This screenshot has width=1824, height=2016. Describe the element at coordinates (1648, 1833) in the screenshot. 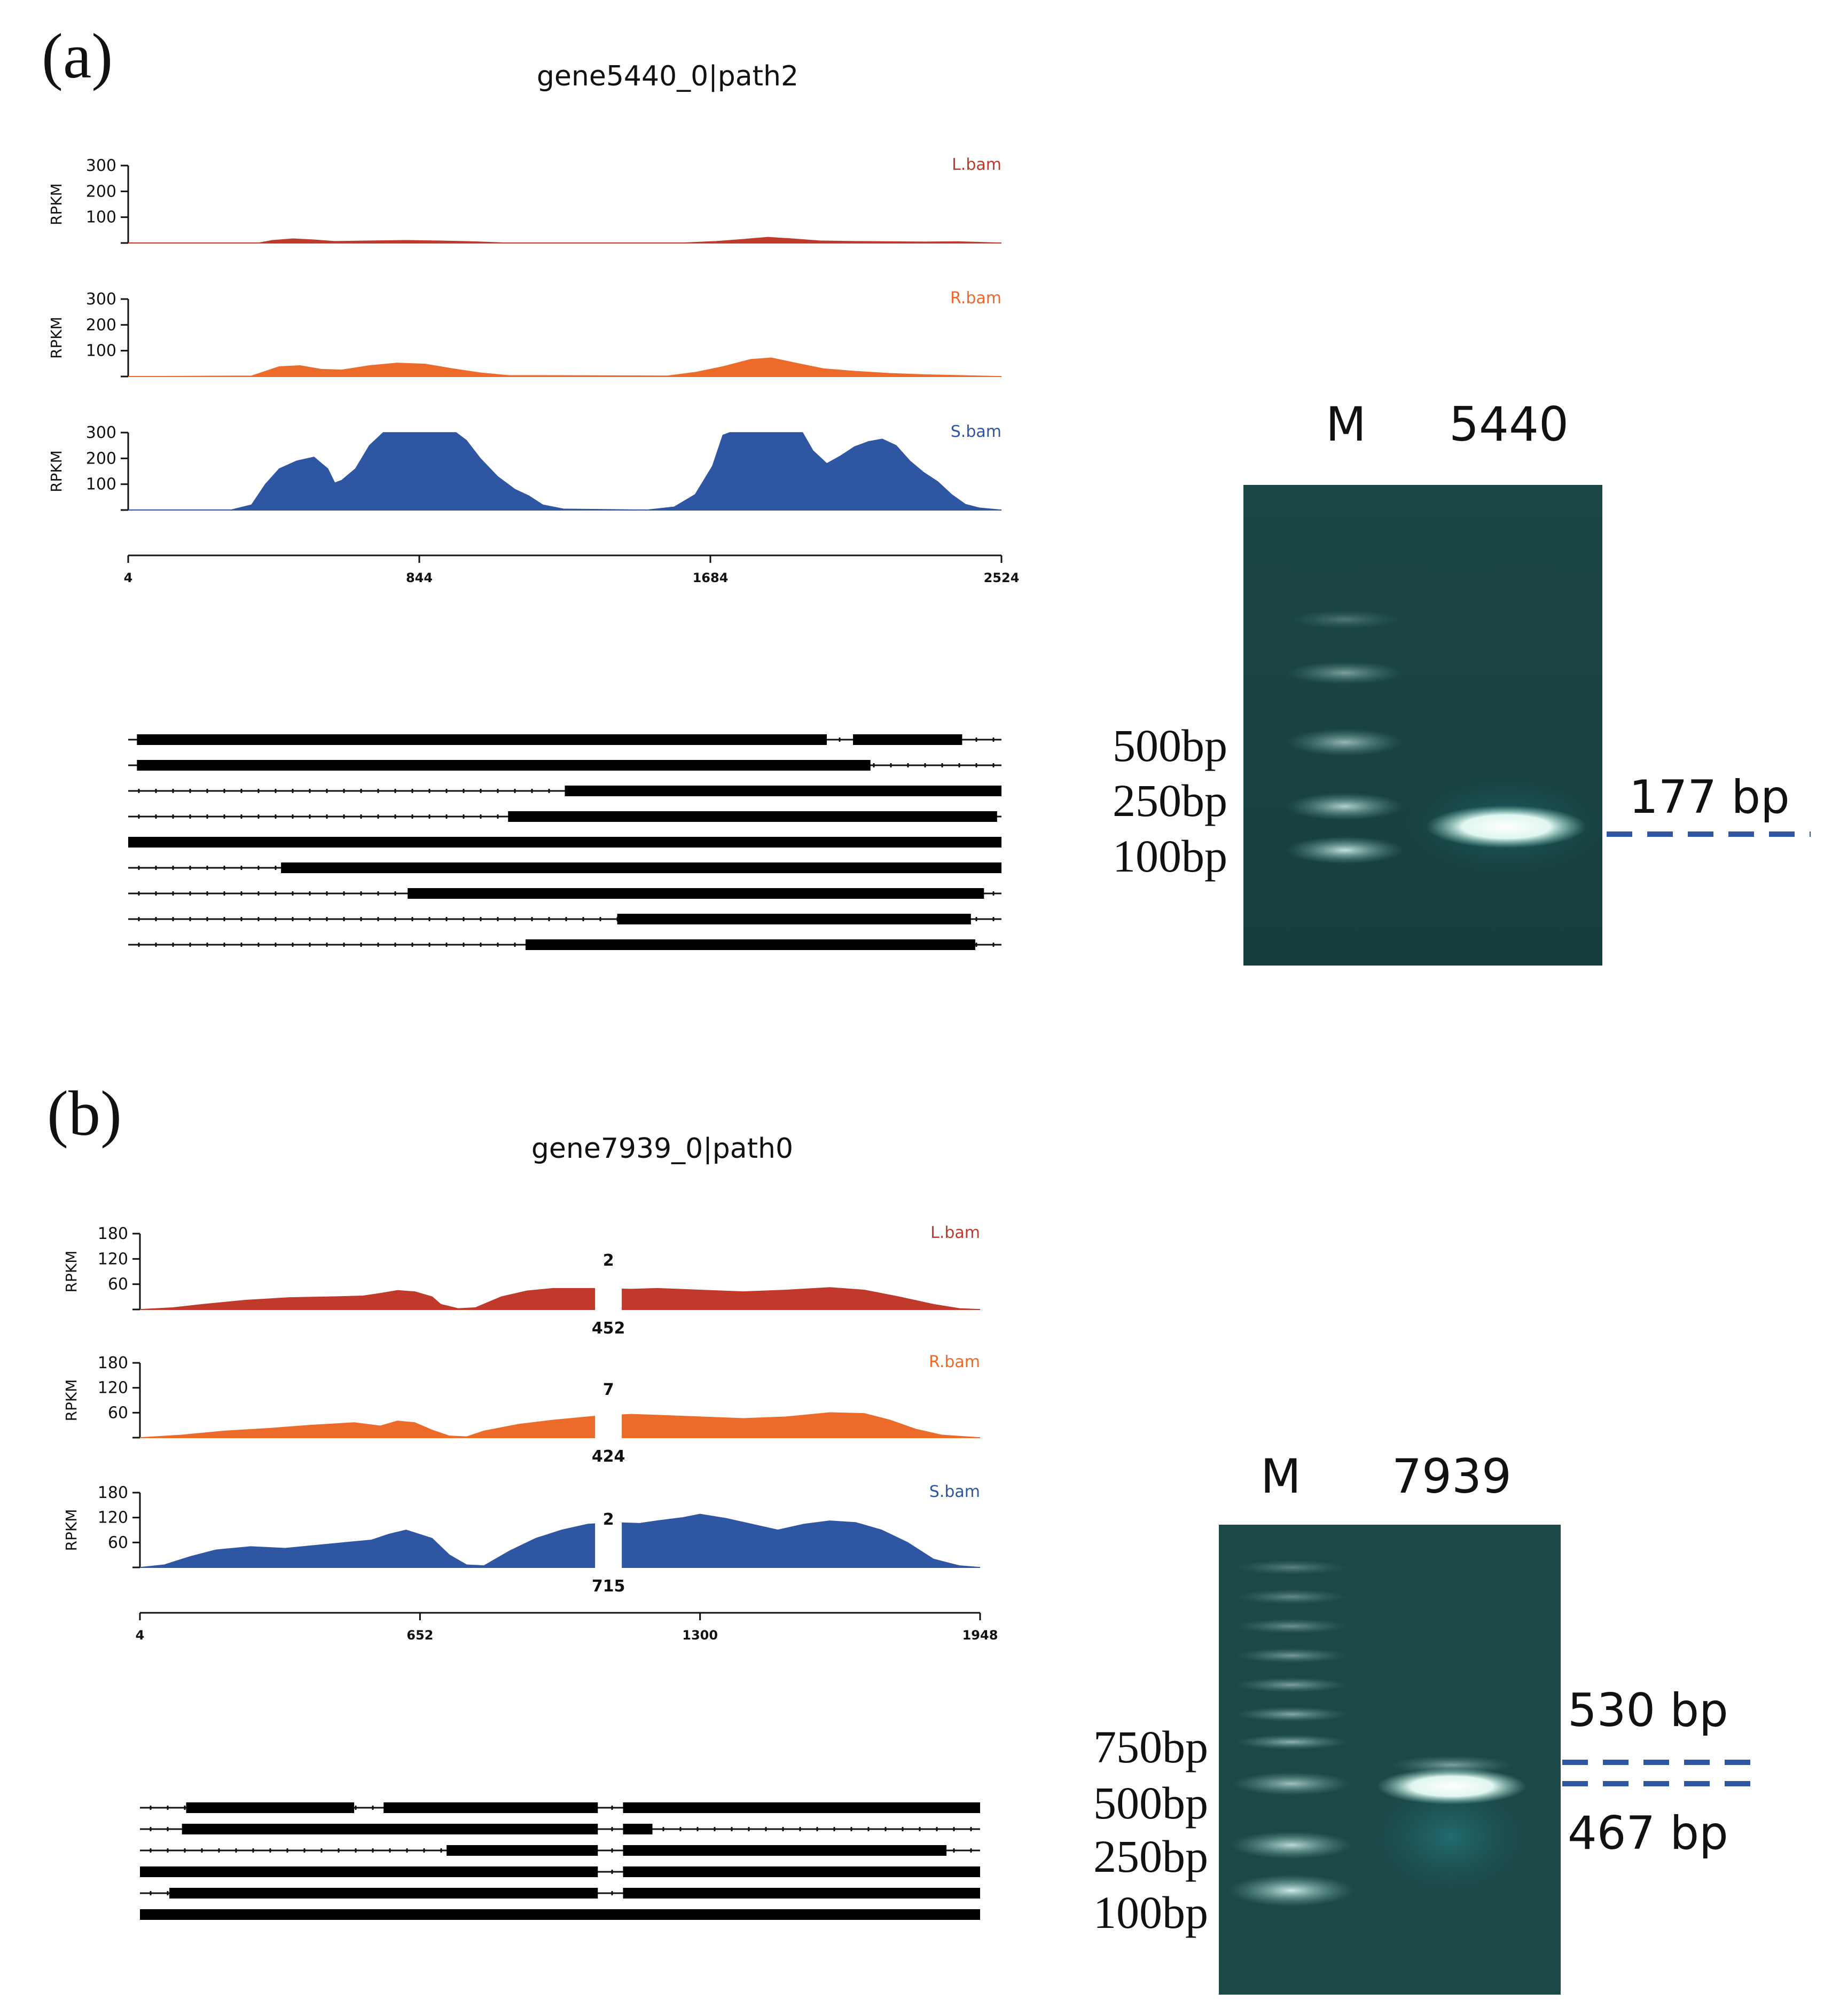

I see `gel-b-band-label-lower: 467 bp` at that location.